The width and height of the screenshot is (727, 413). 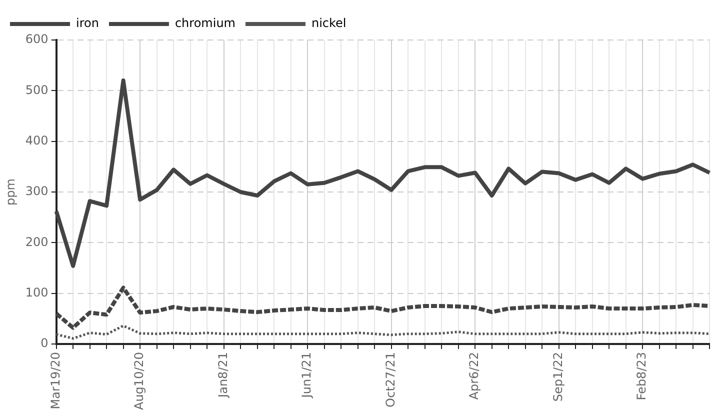 What do you see at coordinates (55, 381) in the screenshot?
I see `x-tick-label: Mar19/20` at bounding box center [55, 381].